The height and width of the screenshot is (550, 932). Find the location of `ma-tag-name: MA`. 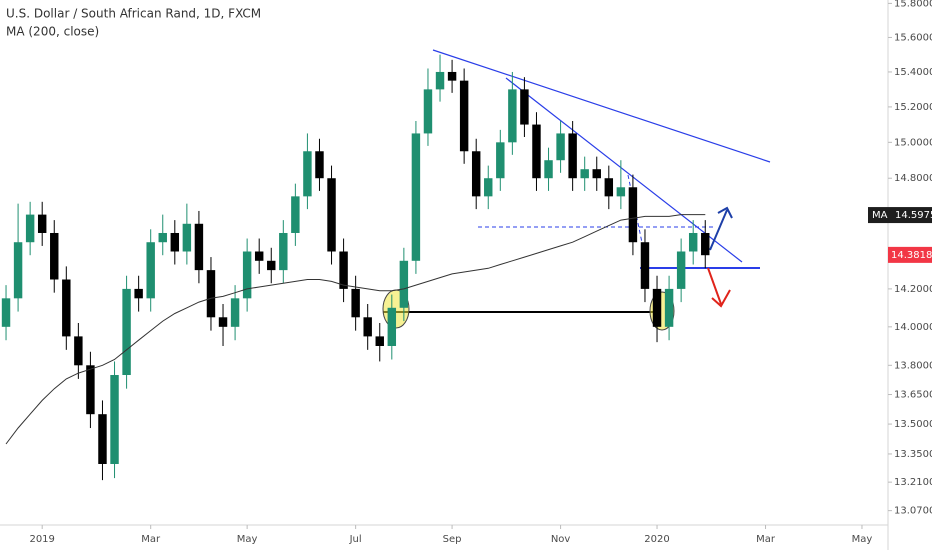

ma-tag-name: MA is located at coordinates (880, 215).